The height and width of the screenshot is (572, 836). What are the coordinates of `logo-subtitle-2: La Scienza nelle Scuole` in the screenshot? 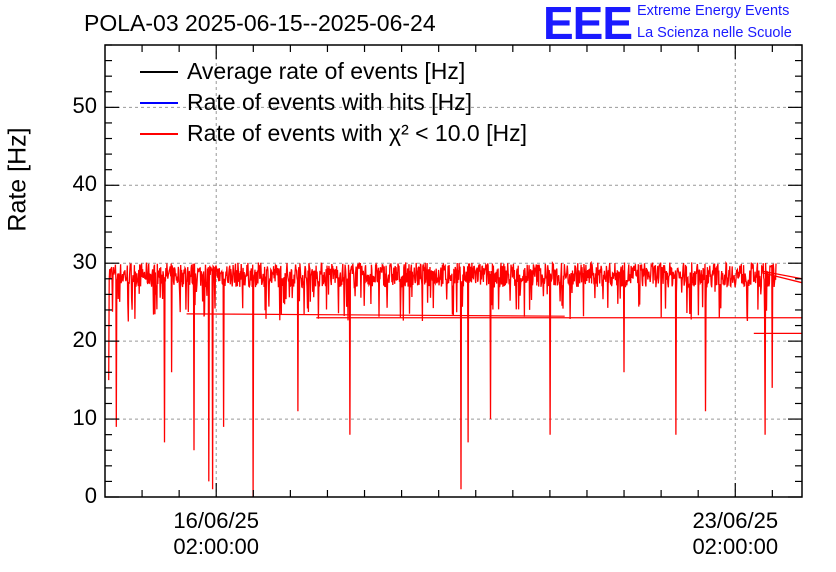 It's located at (714, 33).